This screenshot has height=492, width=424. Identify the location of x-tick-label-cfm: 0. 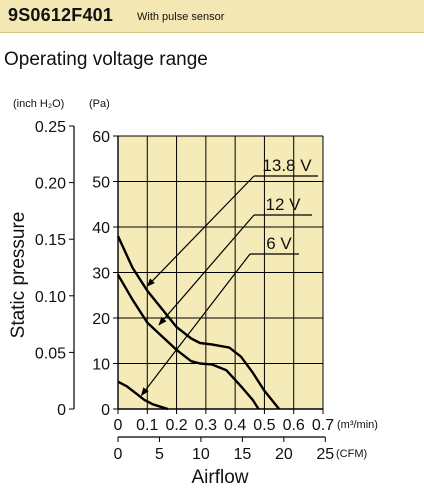
(118, 454).